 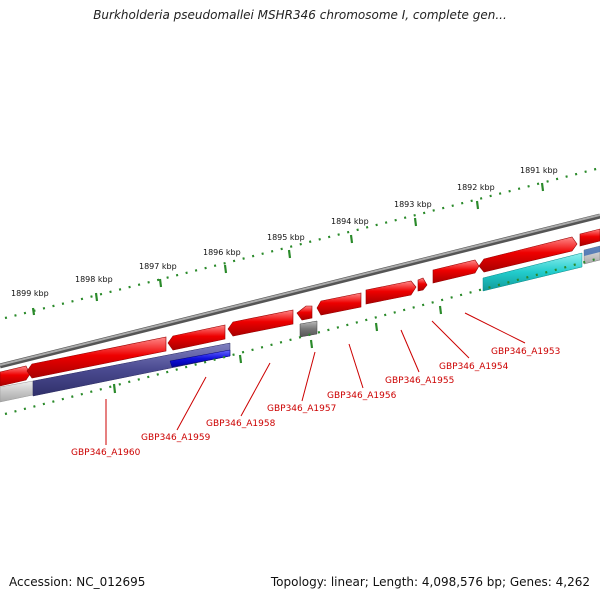 What do you see at coordinates (94, 279) in the screenshot?
I see `scale-label-1898: 1898 kbp` at bounding box center [94, 279].